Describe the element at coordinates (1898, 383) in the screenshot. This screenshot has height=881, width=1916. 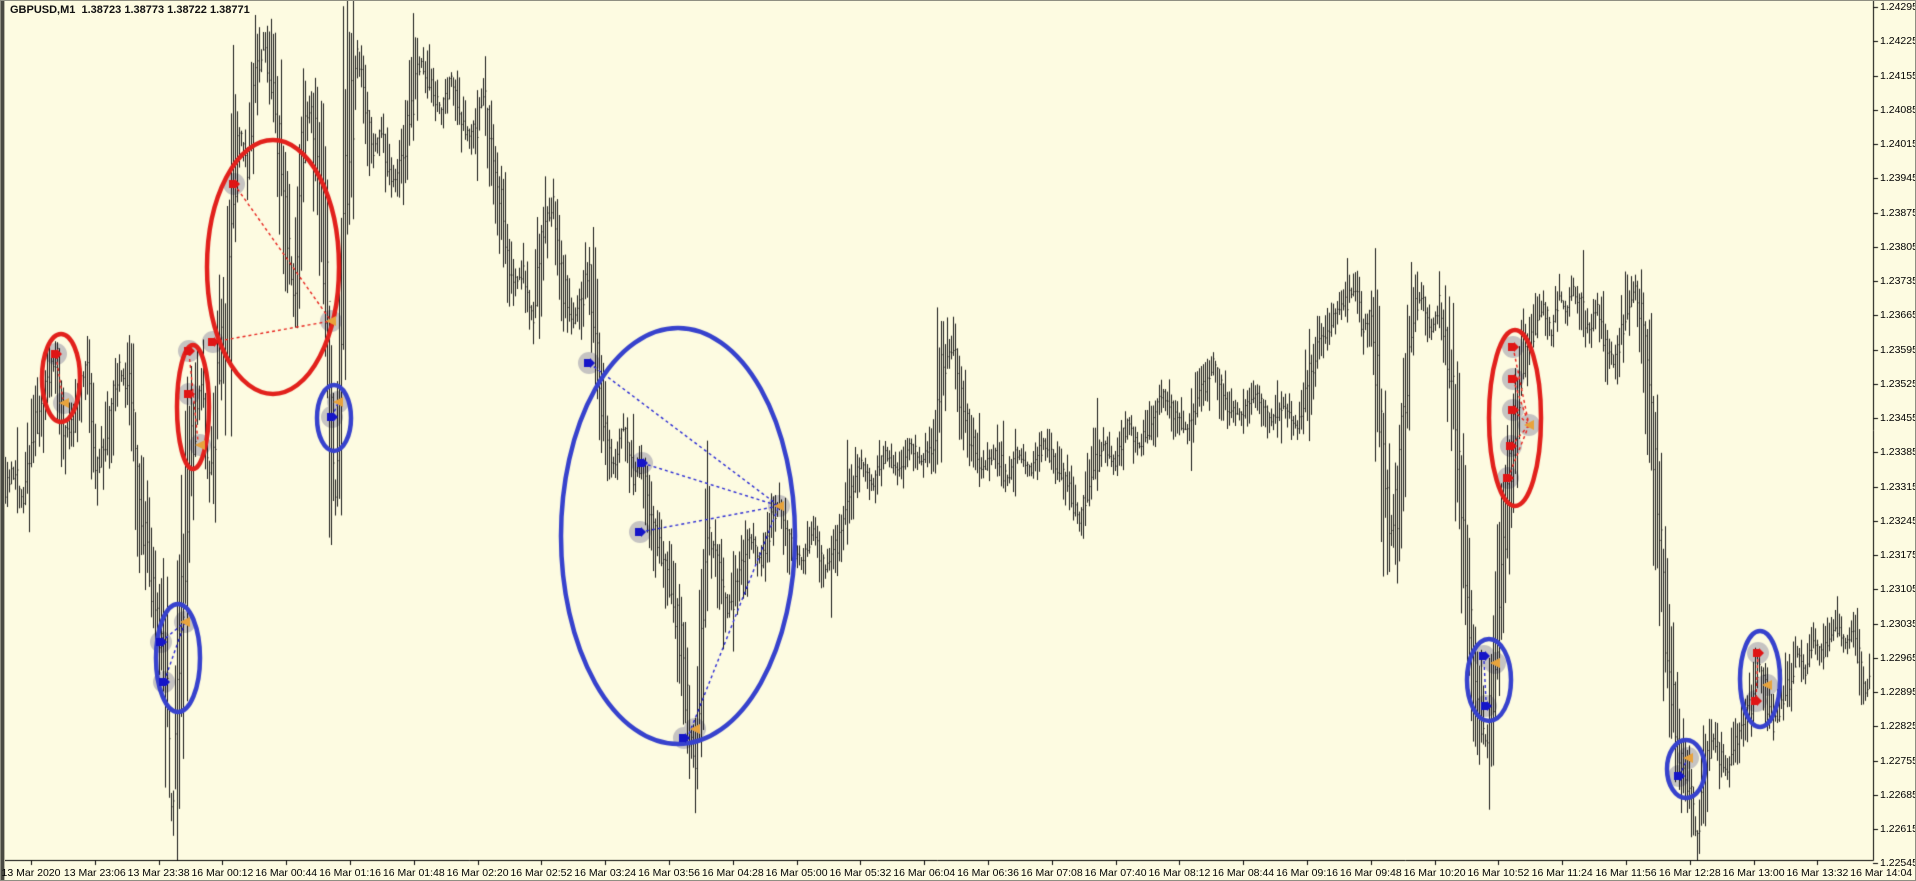
I see `price-axis-label: 1.23525` at that location.